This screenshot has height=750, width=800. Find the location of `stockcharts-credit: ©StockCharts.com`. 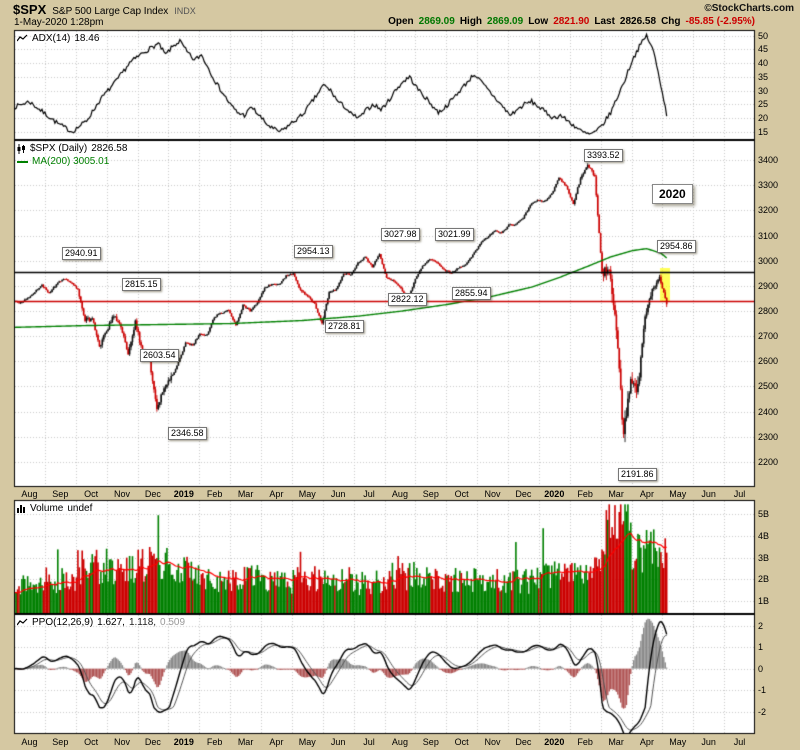

stockcharts-credit: ©StockCharts.com is located at coordinates (749, 8).